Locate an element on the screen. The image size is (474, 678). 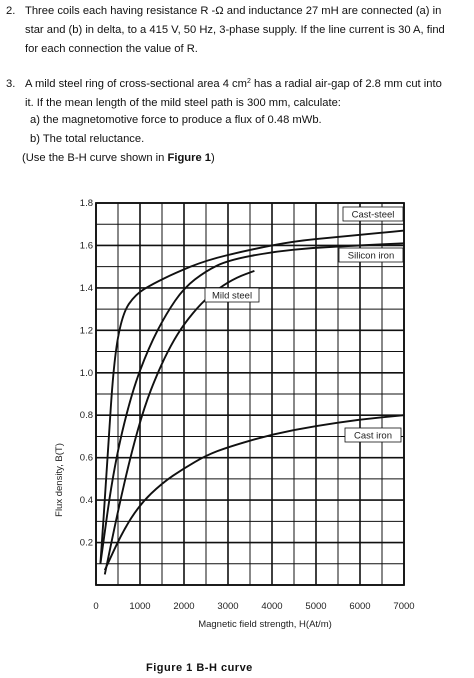
question-number: 2. is located at coordinates (11, 11).